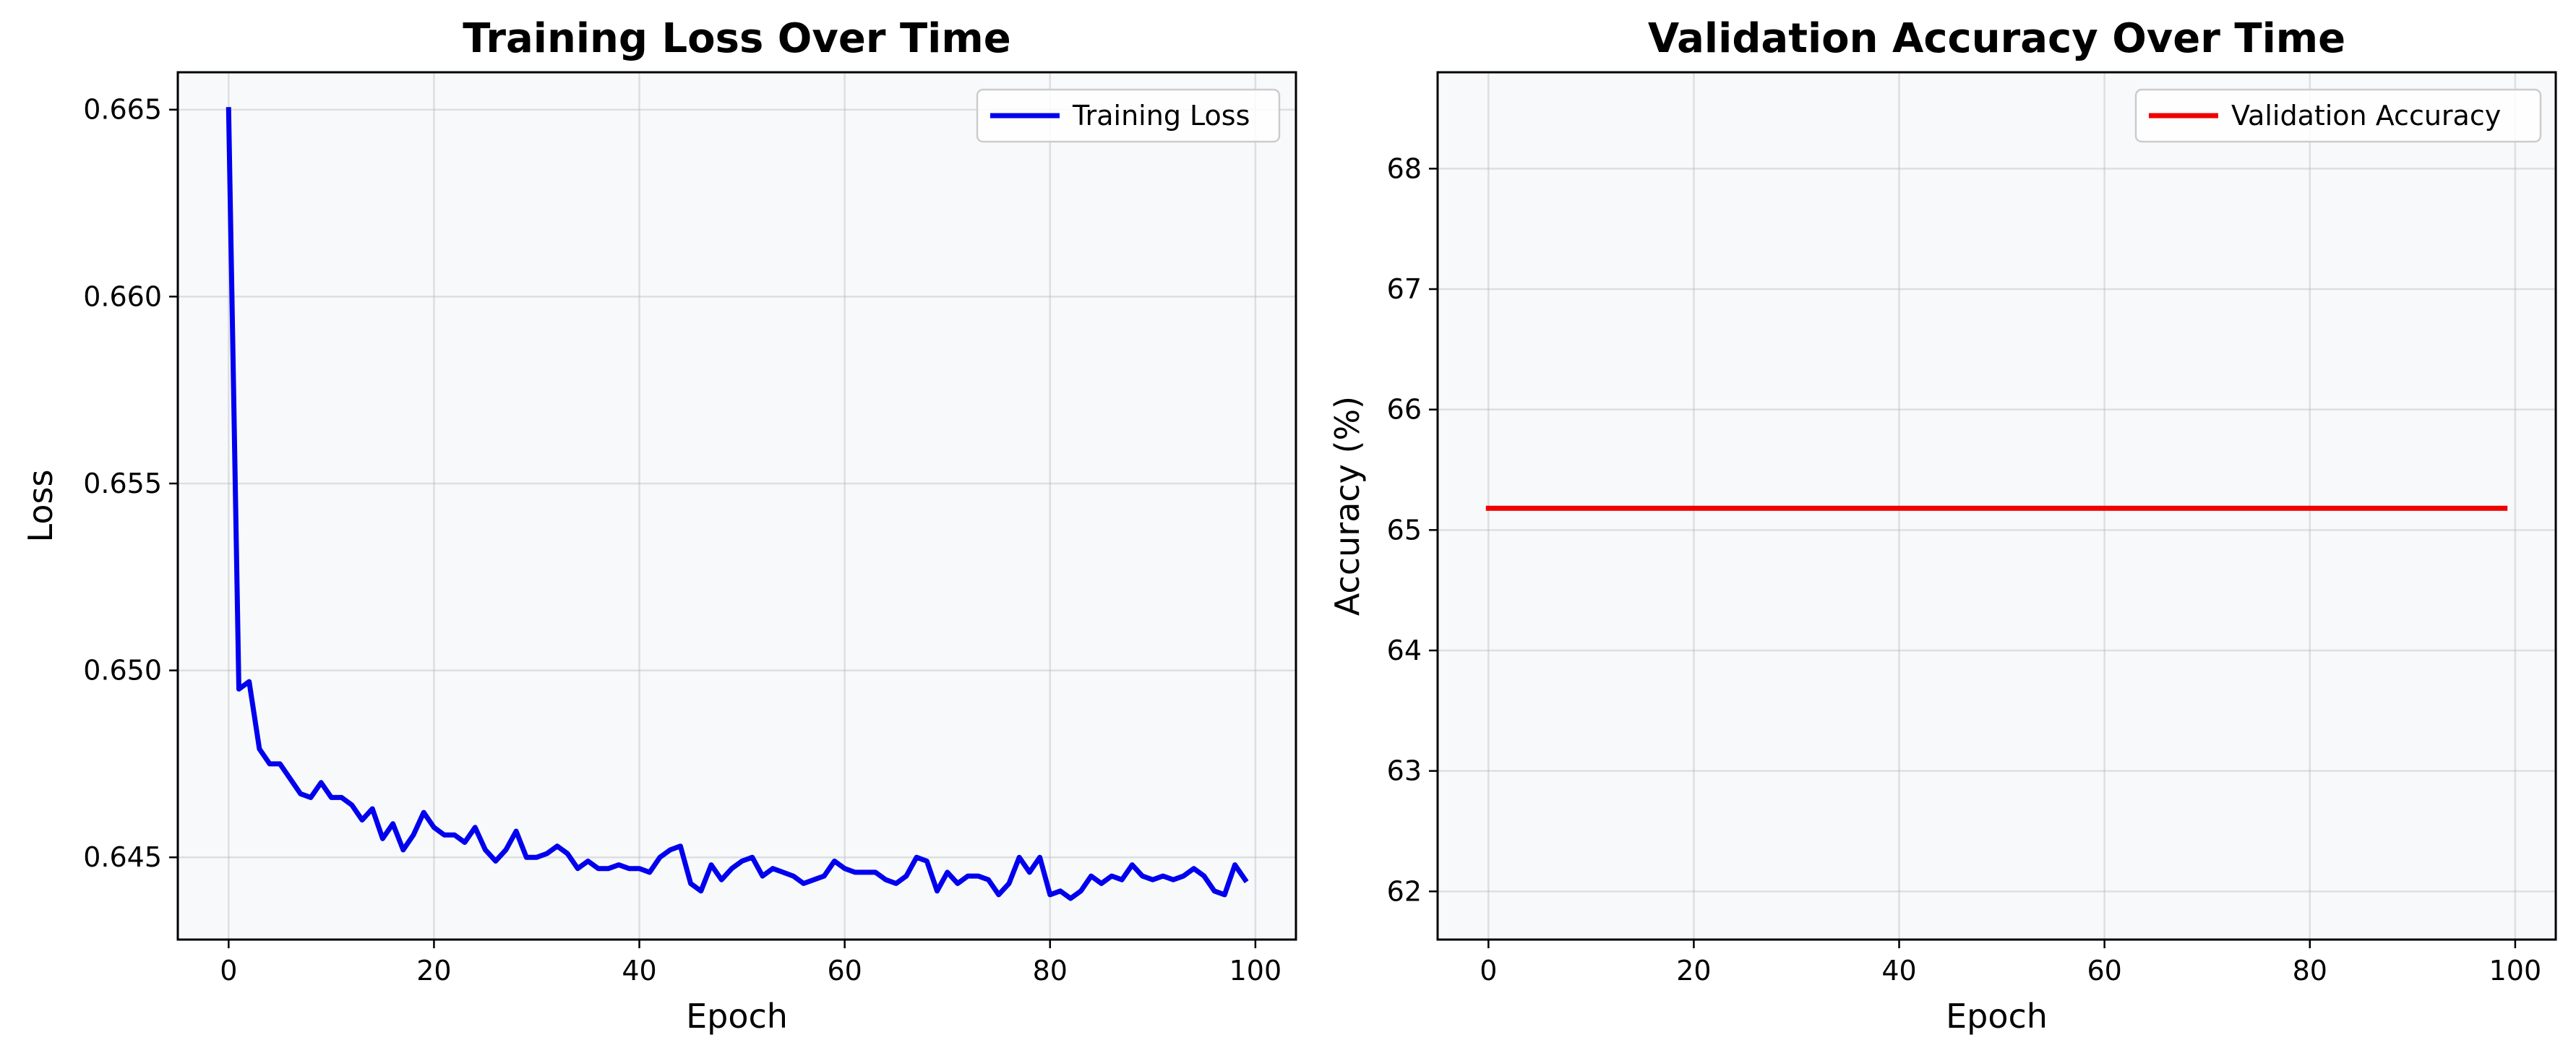  What do you see at coordinates (123, 671) in the screenshot?
I see `y-tick-label: 0.650` at bounding box center [123, 671].